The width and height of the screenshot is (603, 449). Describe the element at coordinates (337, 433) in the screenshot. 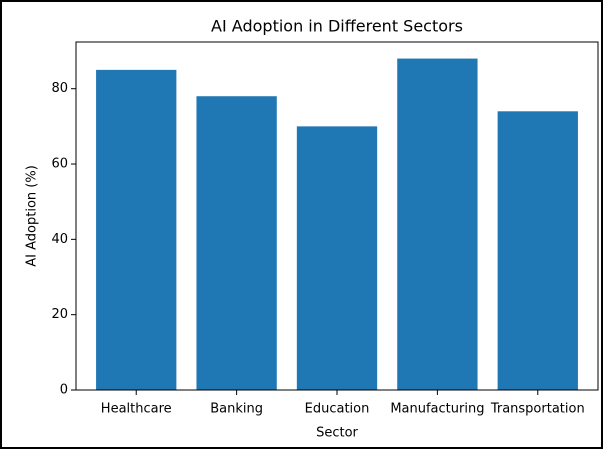

I see `x-axis-label: Sector` at that location.